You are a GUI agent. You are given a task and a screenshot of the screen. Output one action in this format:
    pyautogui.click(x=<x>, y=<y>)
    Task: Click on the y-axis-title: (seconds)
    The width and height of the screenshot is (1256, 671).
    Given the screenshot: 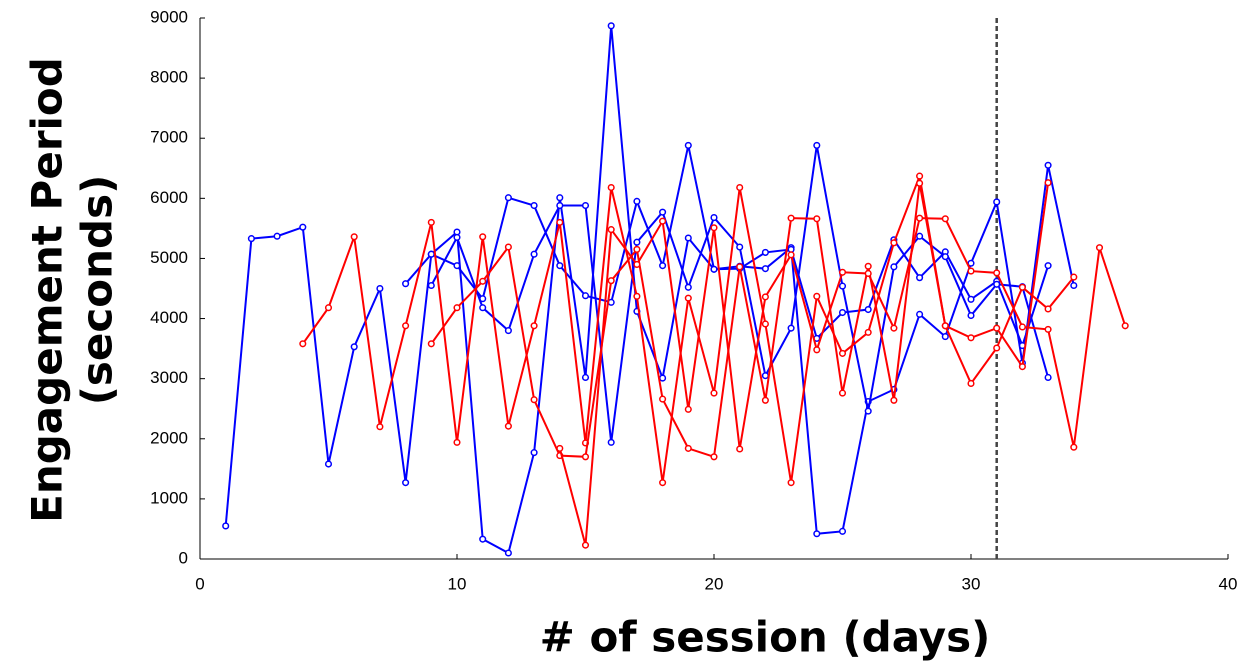 What is the action you would take?
    pyautogui.click(x=97, y=290)
    